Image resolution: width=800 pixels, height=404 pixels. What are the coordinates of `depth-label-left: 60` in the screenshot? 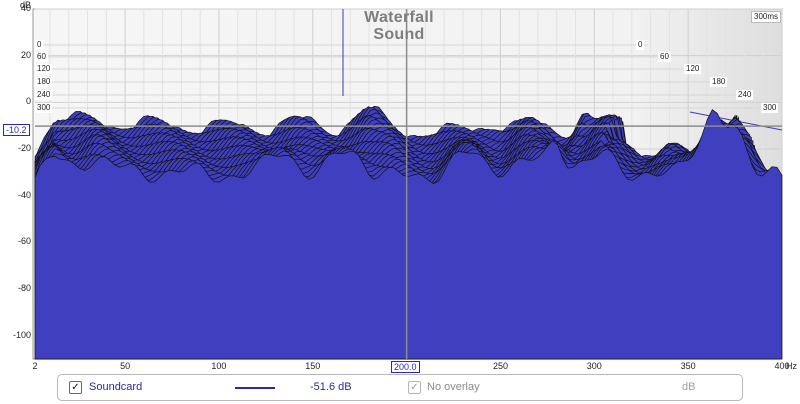 It's located at (41, 57).